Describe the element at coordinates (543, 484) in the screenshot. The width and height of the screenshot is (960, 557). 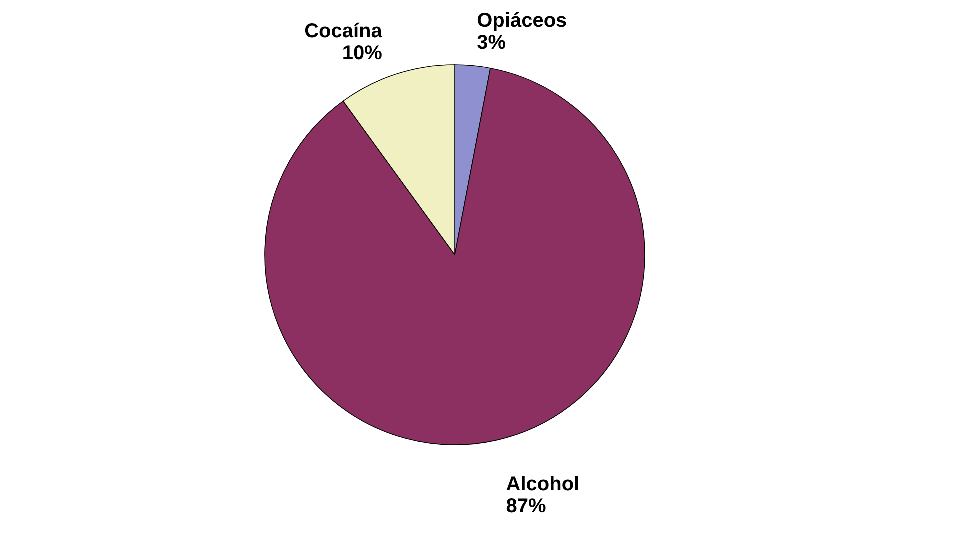
I see `slice-label: Alcohol` at that location.